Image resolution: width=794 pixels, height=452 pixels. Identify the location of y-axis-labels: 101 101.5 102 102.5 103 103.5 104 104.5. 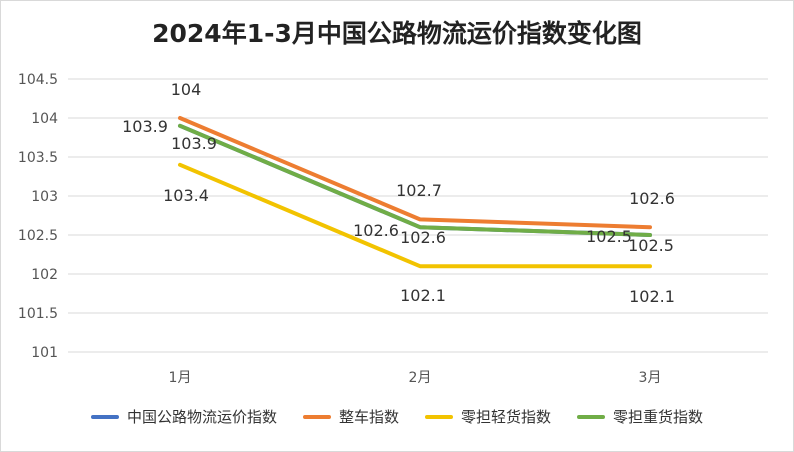
(38, 216).